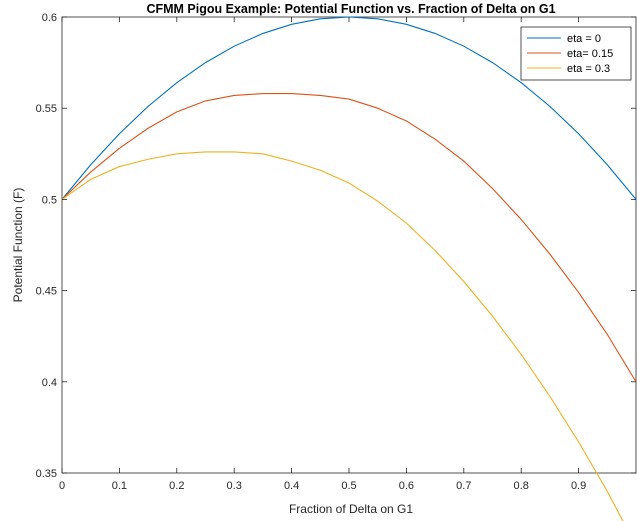 The image size is (637, 521). I want to click on y-tick-label: 0.55, so click(46, 109).